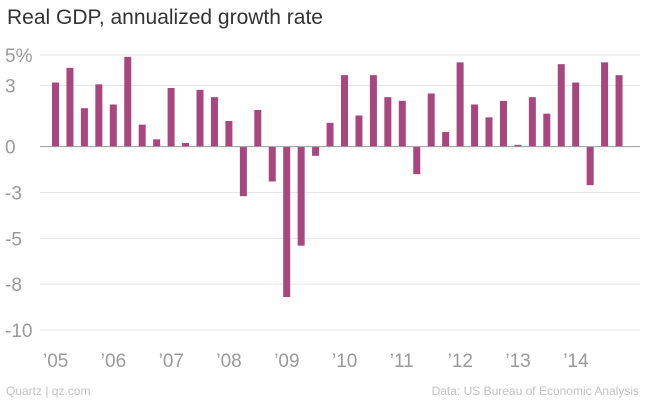  Describe the element at coordinates (10, 87) in the screenshot. I see `y-tick-label: 3` at that location.